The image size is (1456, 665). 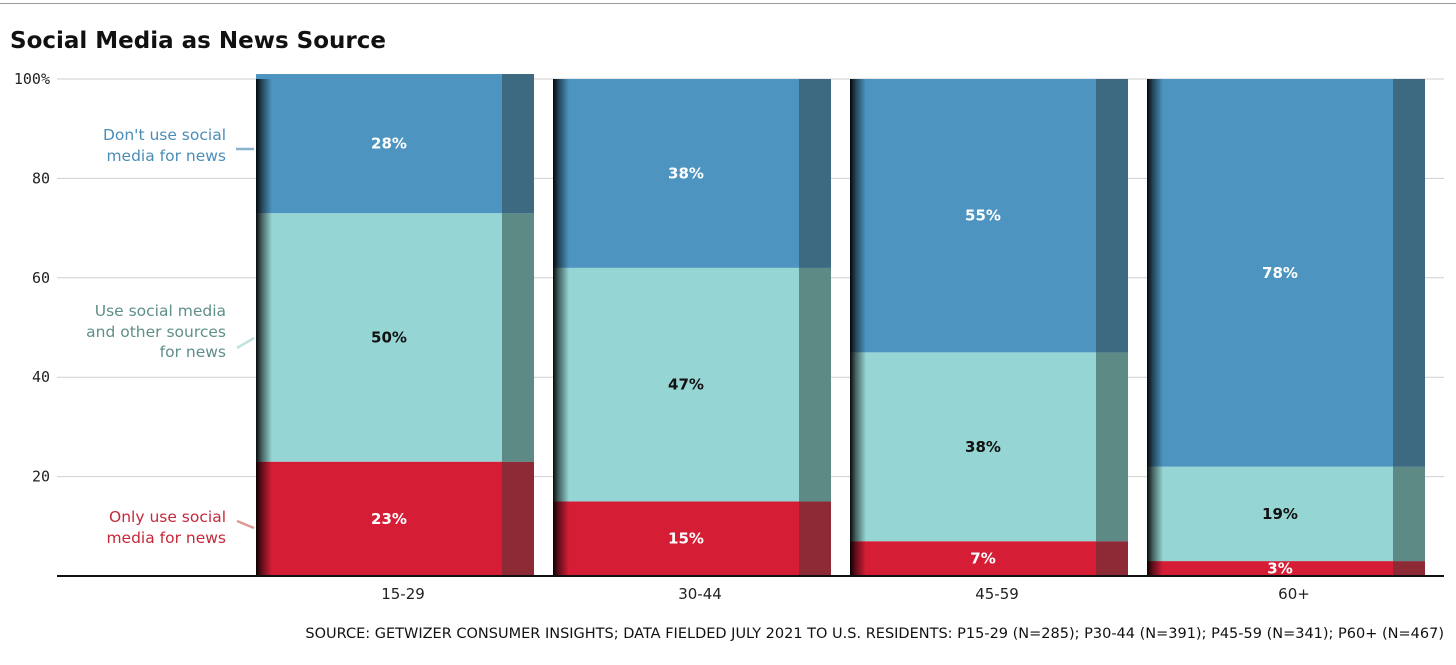 What do you see at coordinates (728, 3) in the screenshot?
I see `top-rule` at bounding box center [728, 3].